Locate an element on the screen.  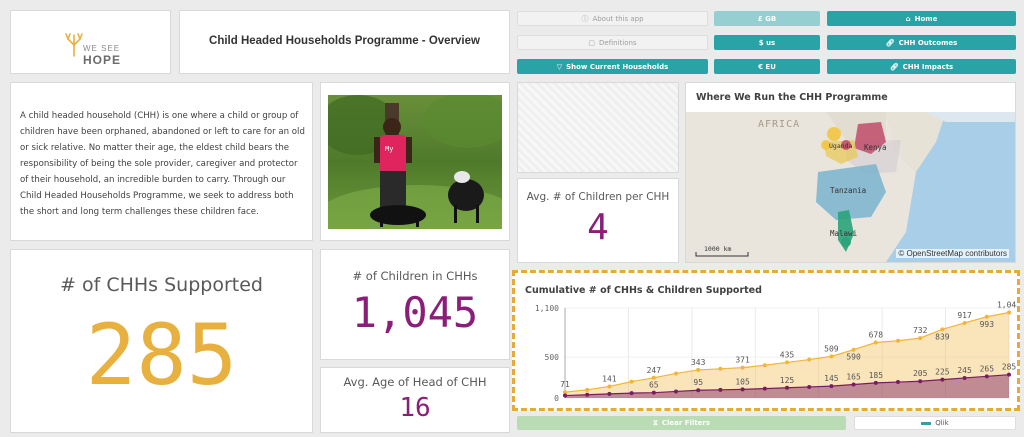
currency-gbp-button: £ GB is located at coordinates (767, 18).